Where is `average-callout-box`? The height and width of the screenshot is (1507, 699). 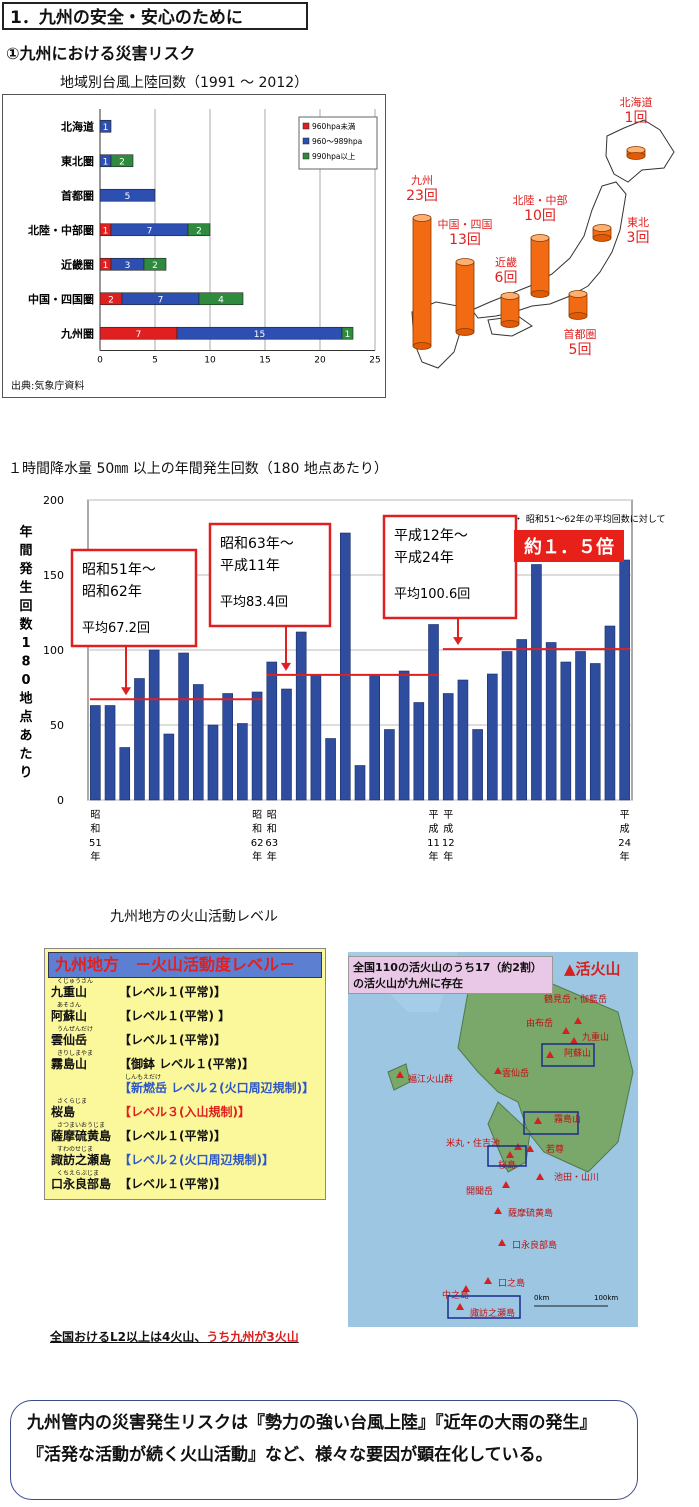
average-callout-box is located at coordinates (134, 598).